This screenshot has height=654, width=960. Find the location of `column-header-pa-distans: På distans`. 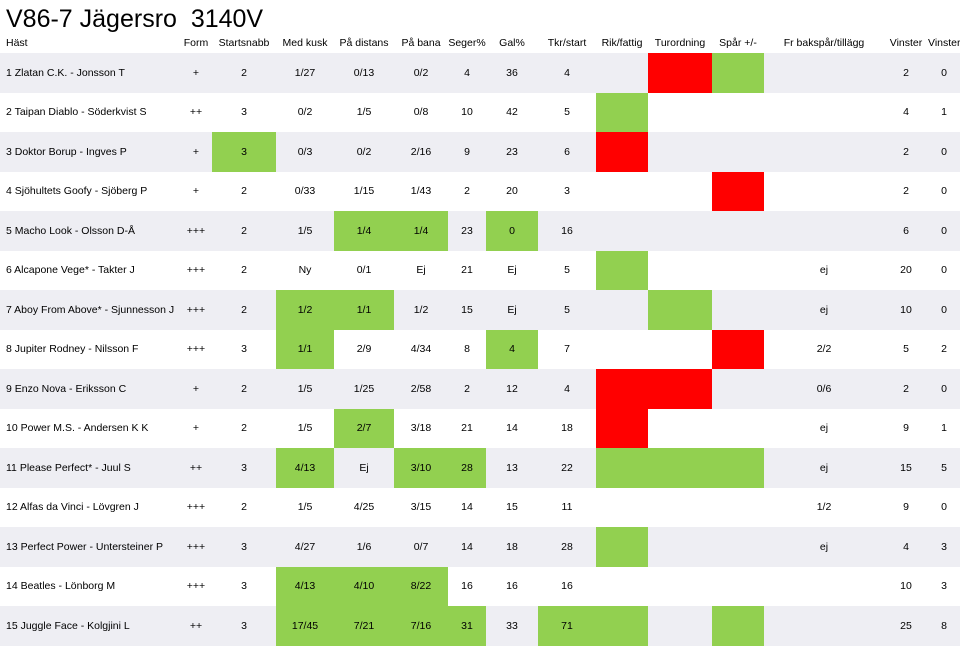

column-header-pa-distans: På distans is located at coordinates (364, 43).